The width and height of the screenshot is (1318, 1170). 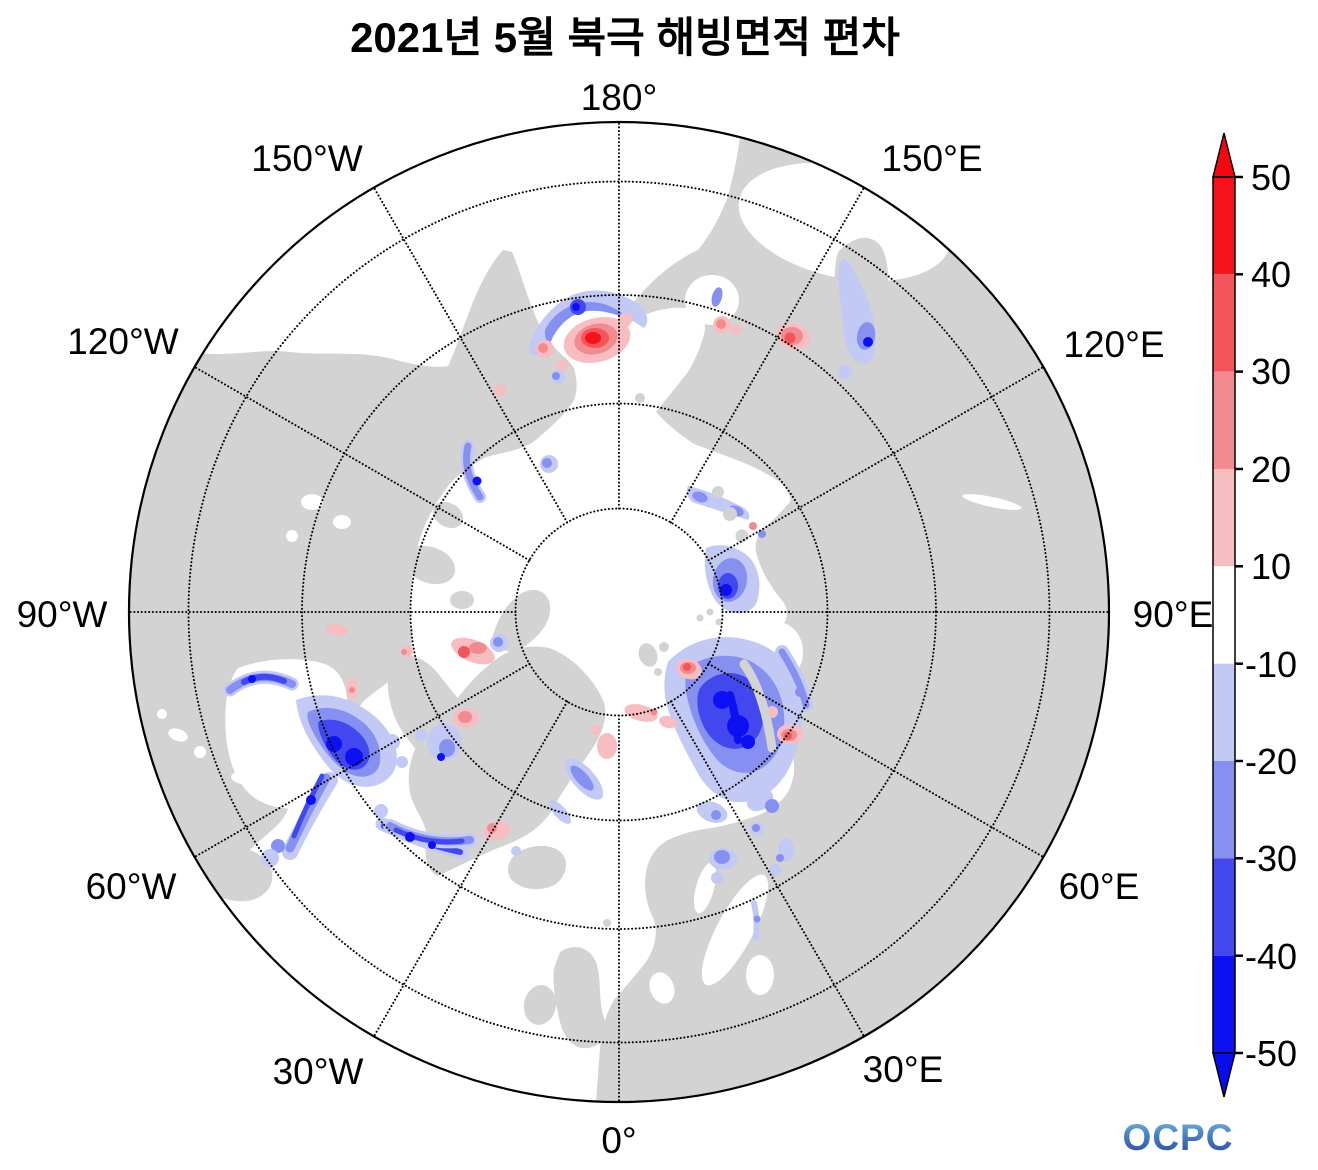 I want to click on colorbar-arrow-bottom, so click(x=1224, y=1075).